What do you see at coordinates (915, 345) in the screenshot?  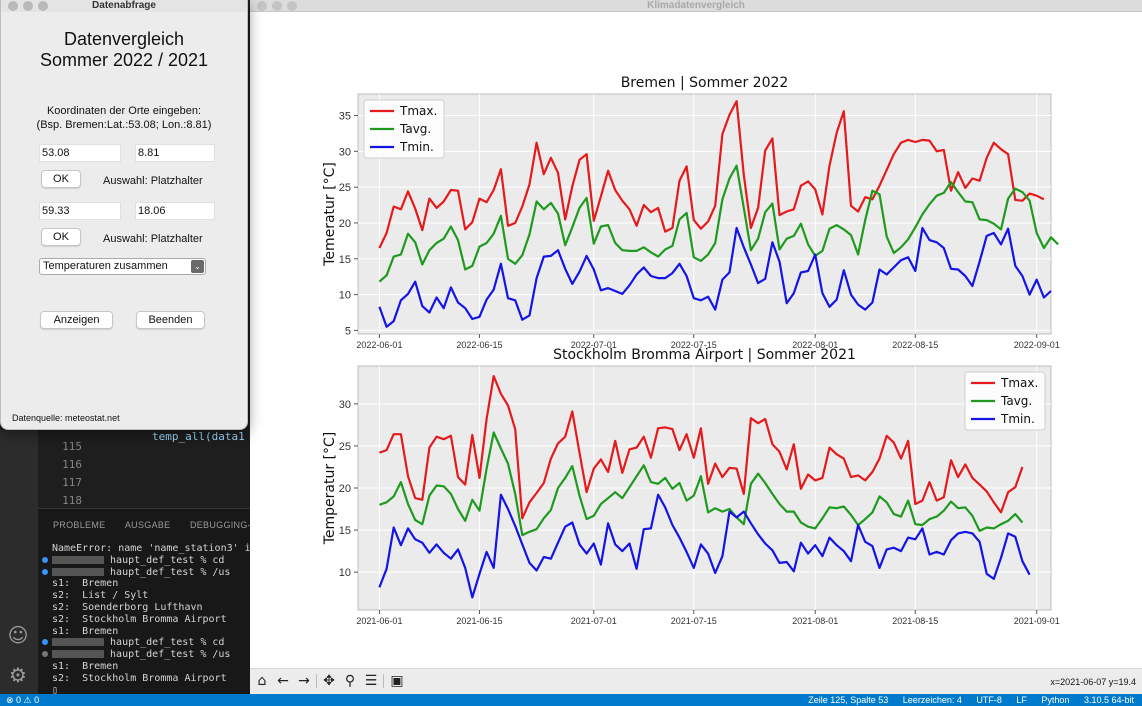 I see `x-tick-label: 2022-08-15` at bounding box center [915, 345].